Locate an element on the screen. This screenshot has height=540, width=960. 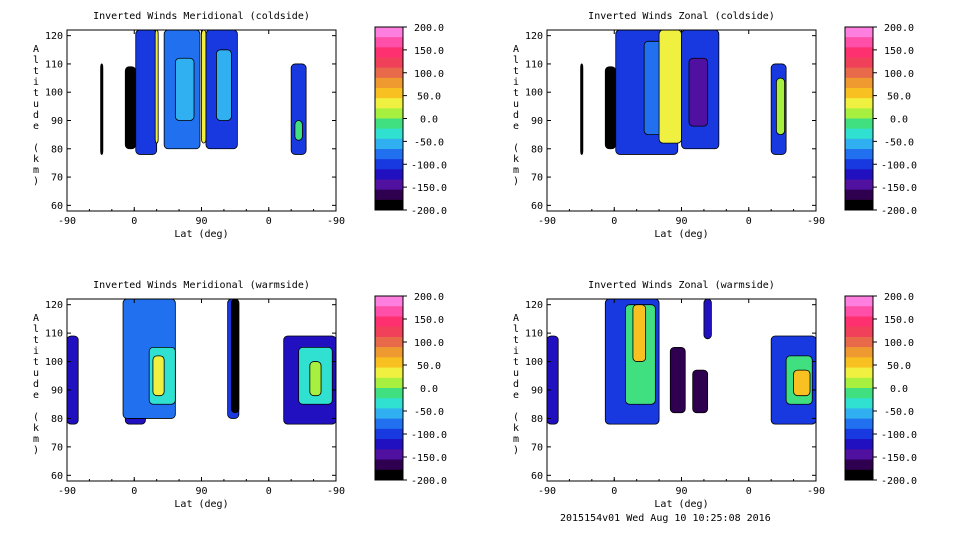
y-tick-label: 110 is located at coordinates (534, 64).